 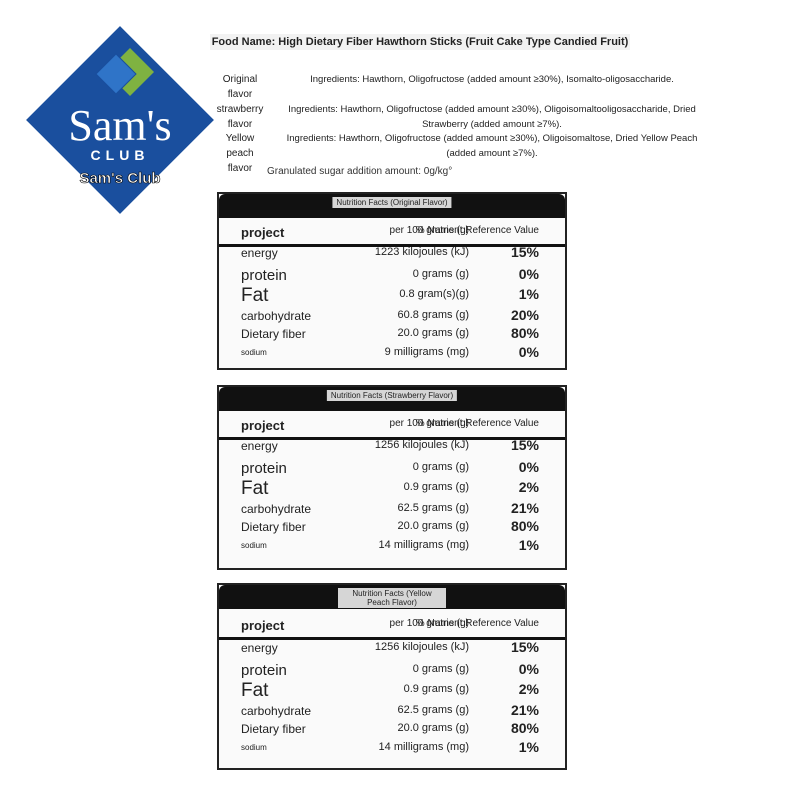 What do you see at coordinates (120, 155) in the screenshot?
I see `logo-sub: CLUB` at bounding box center [120, 155].